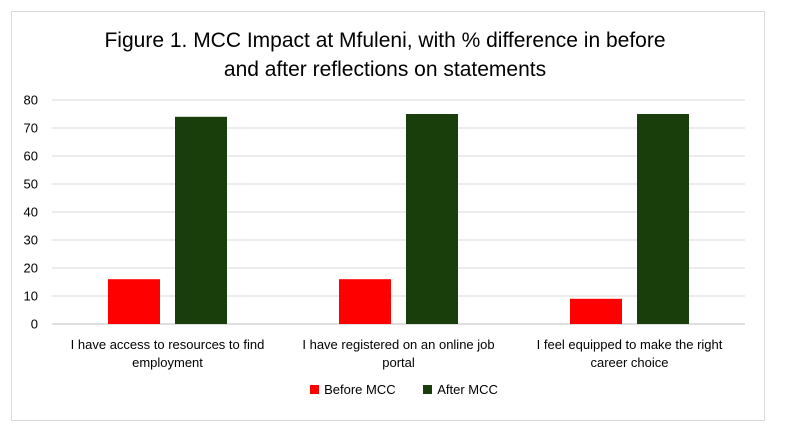  What do you see at coordinates (31, 156) in the screenshot?
I see `y-tick-label: 60` at bounding box center [31, 156].